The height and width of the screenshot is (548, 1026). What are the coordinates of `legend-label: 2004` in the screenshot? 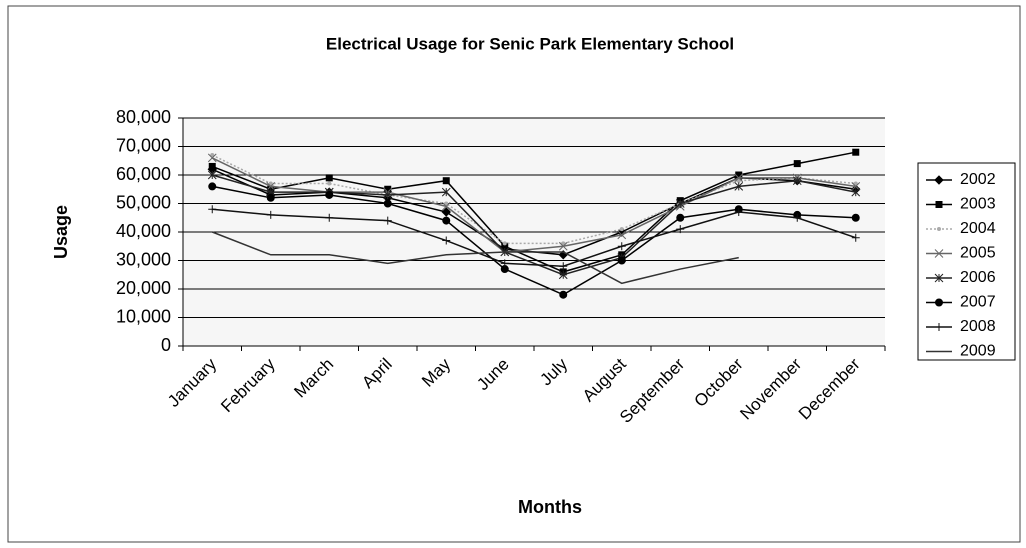 It's located at (978, 228).